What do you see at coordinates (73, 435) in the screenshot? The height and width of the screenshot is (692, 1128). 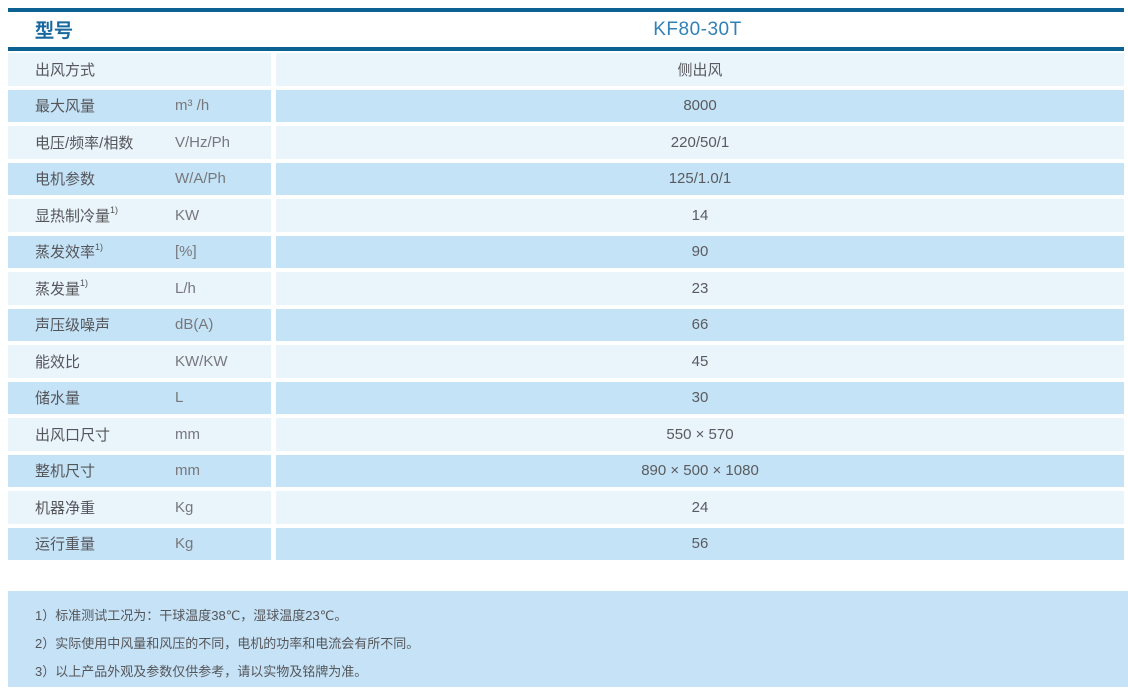 I see `spec-label: 出风口尺寸` at bounding box center [73, 435].